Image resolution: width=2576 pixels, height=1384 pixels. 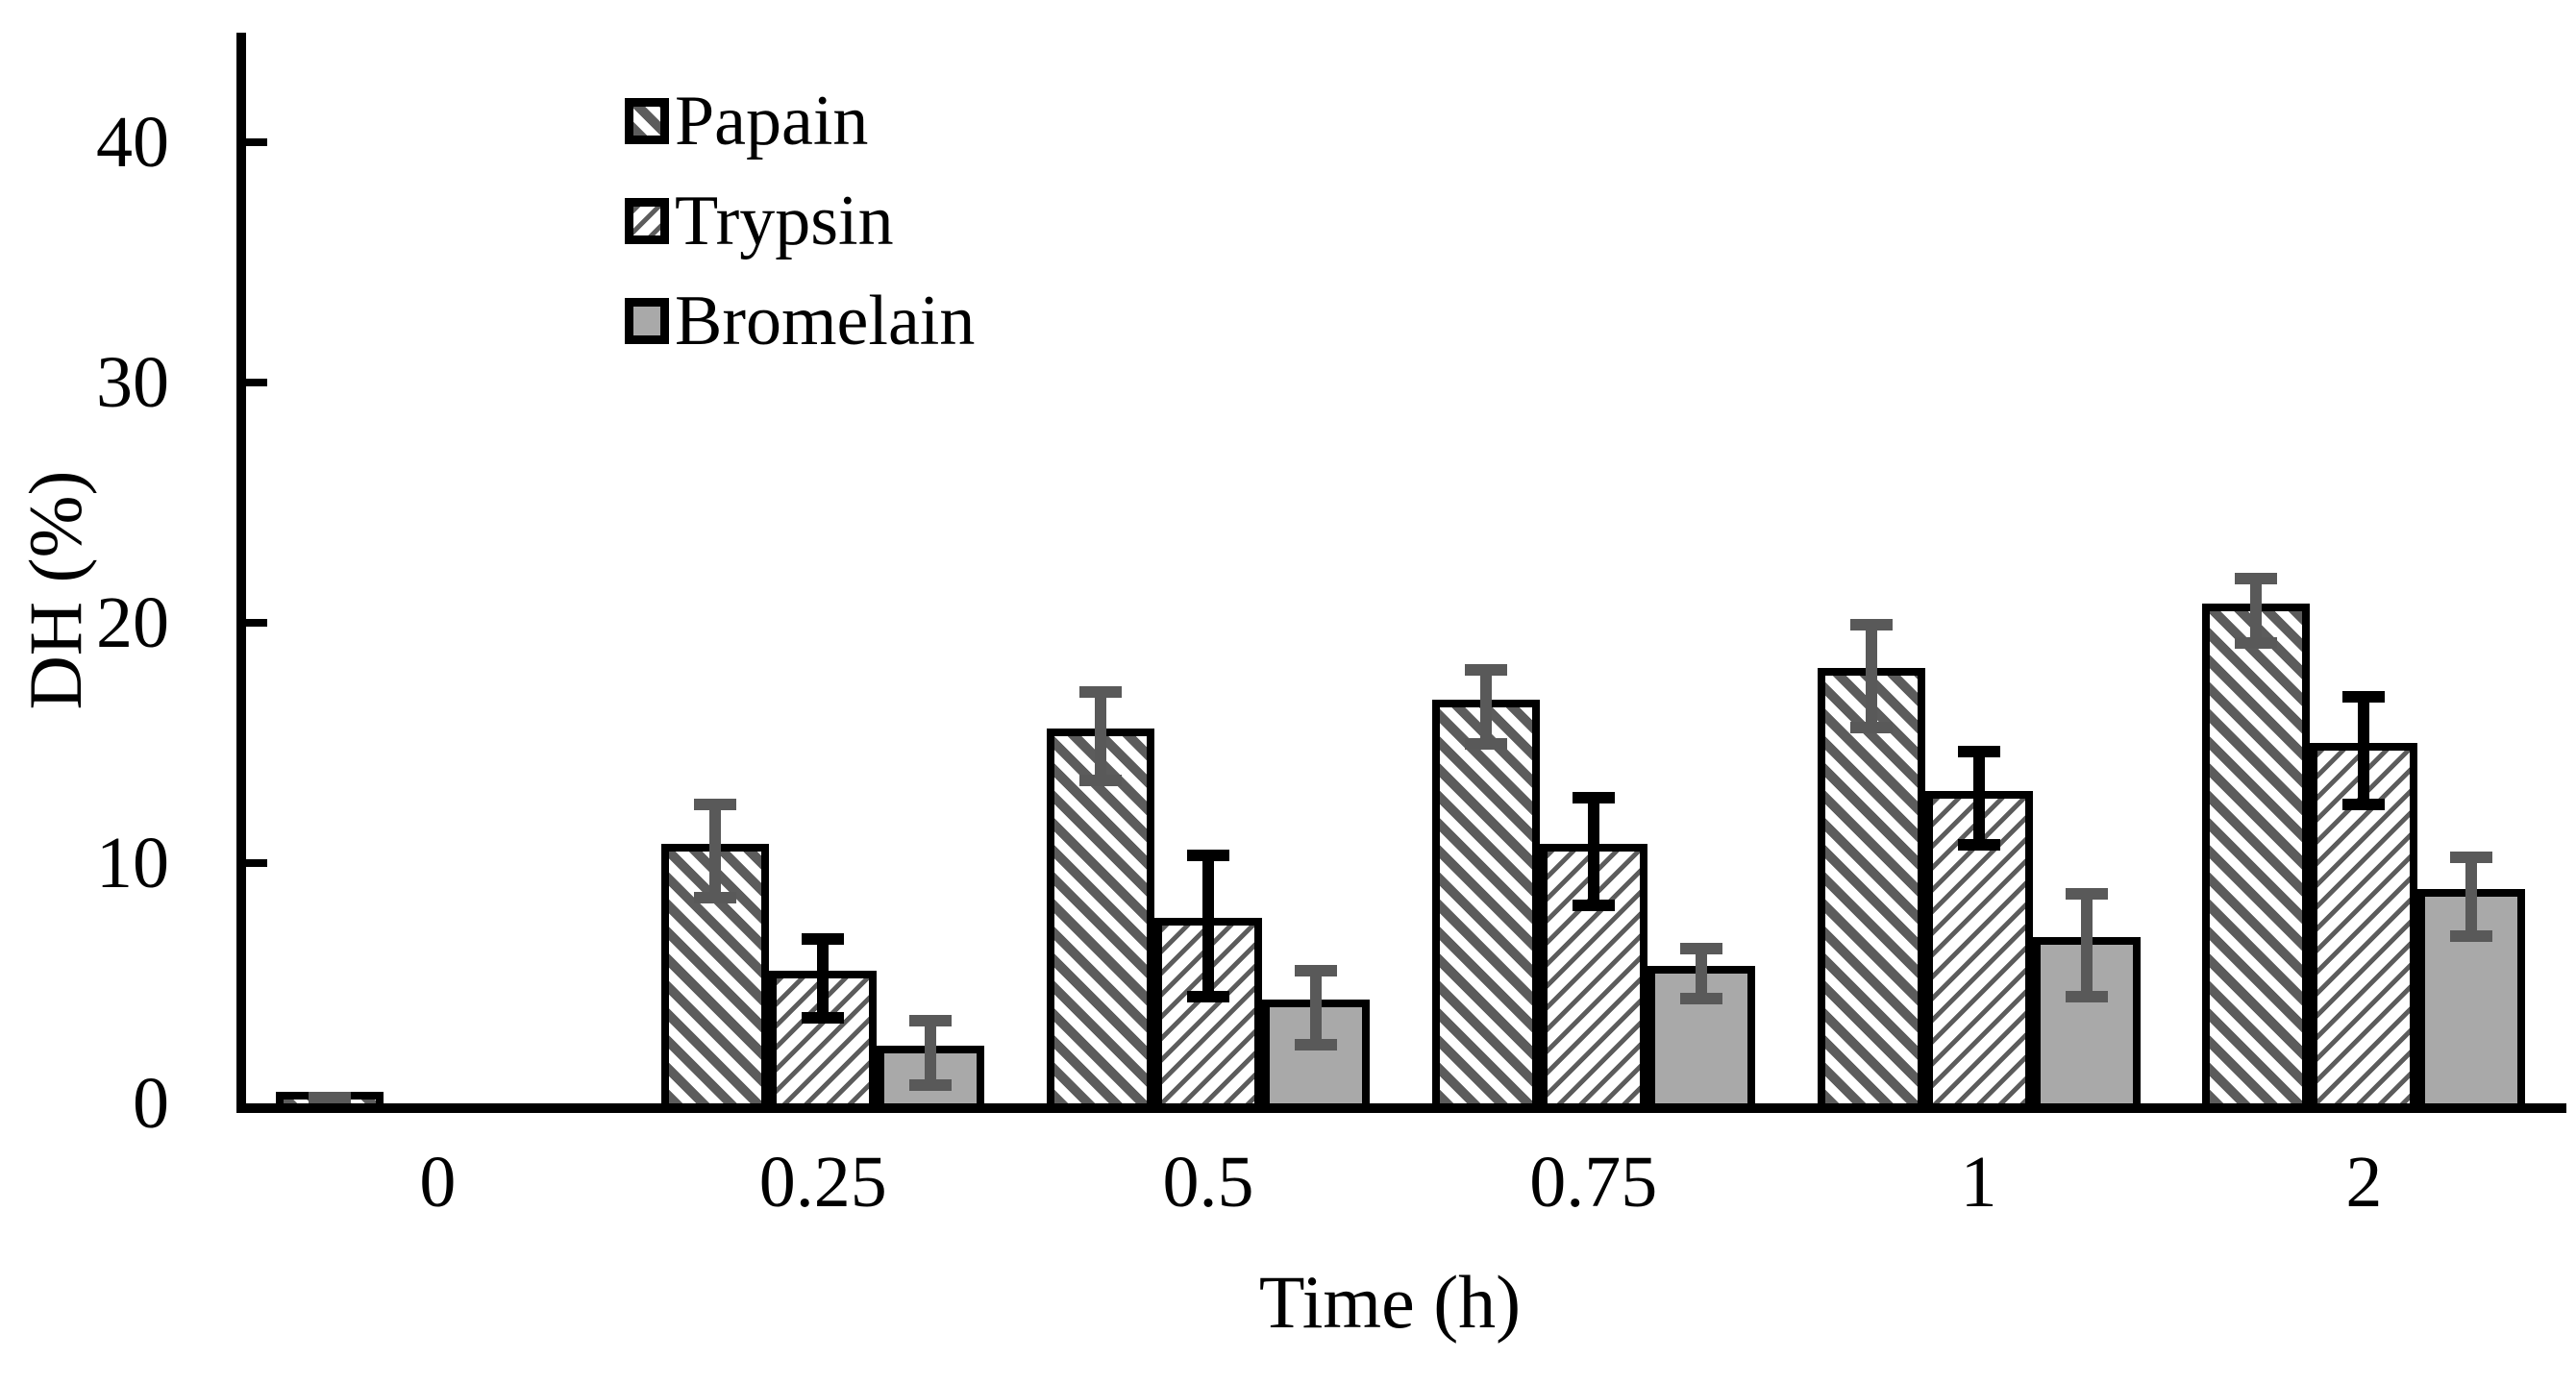 I want to click on x-tick-label-0.5: 0.5, so click(x=1208, y=1182).